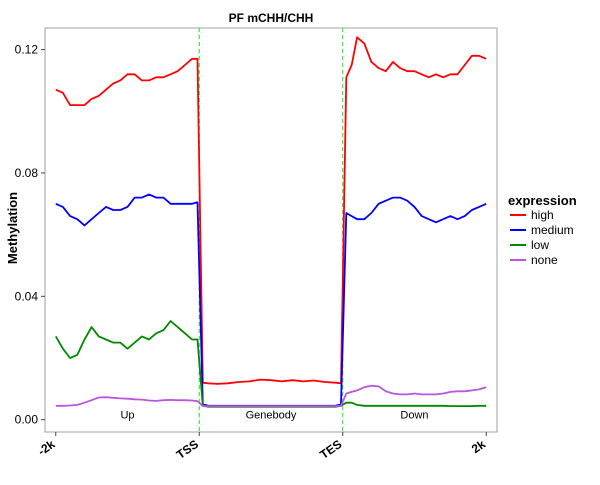  Describe the element at coordinates (542, 200) in the screenshot. I see `legend-title: expression` at that location.